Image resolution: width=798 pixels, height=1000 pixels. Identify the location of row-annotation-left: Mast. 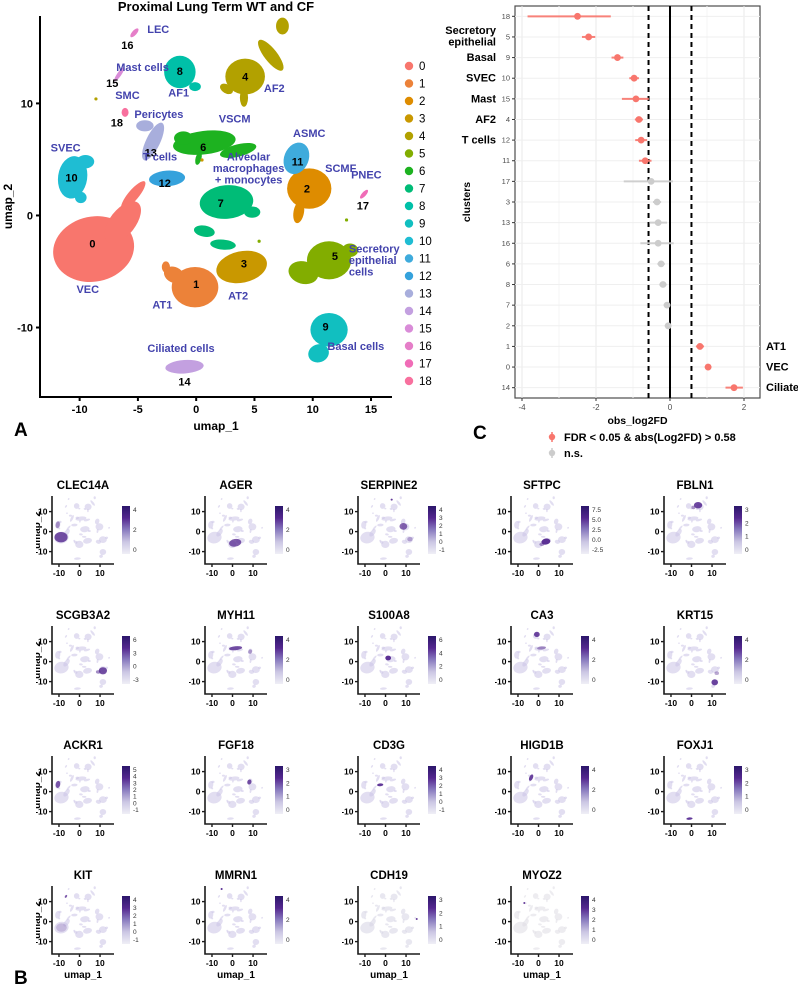
(483, 99).